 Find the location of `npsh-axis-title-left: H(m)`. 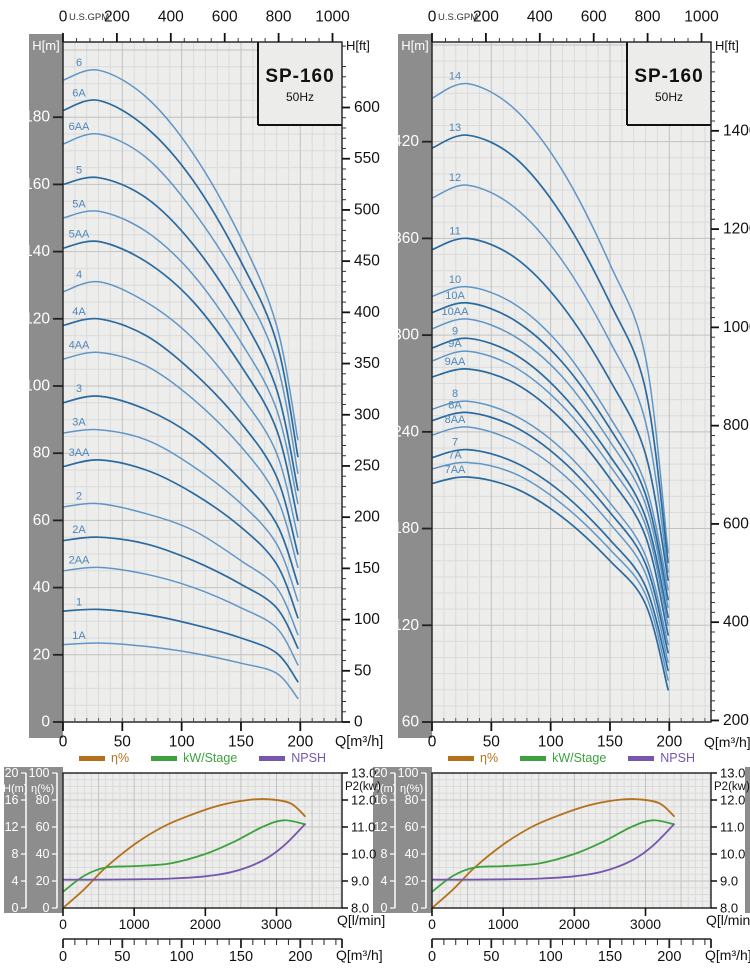

npsh-axis-title-left: H(m) is located at coordinates (15, 789).